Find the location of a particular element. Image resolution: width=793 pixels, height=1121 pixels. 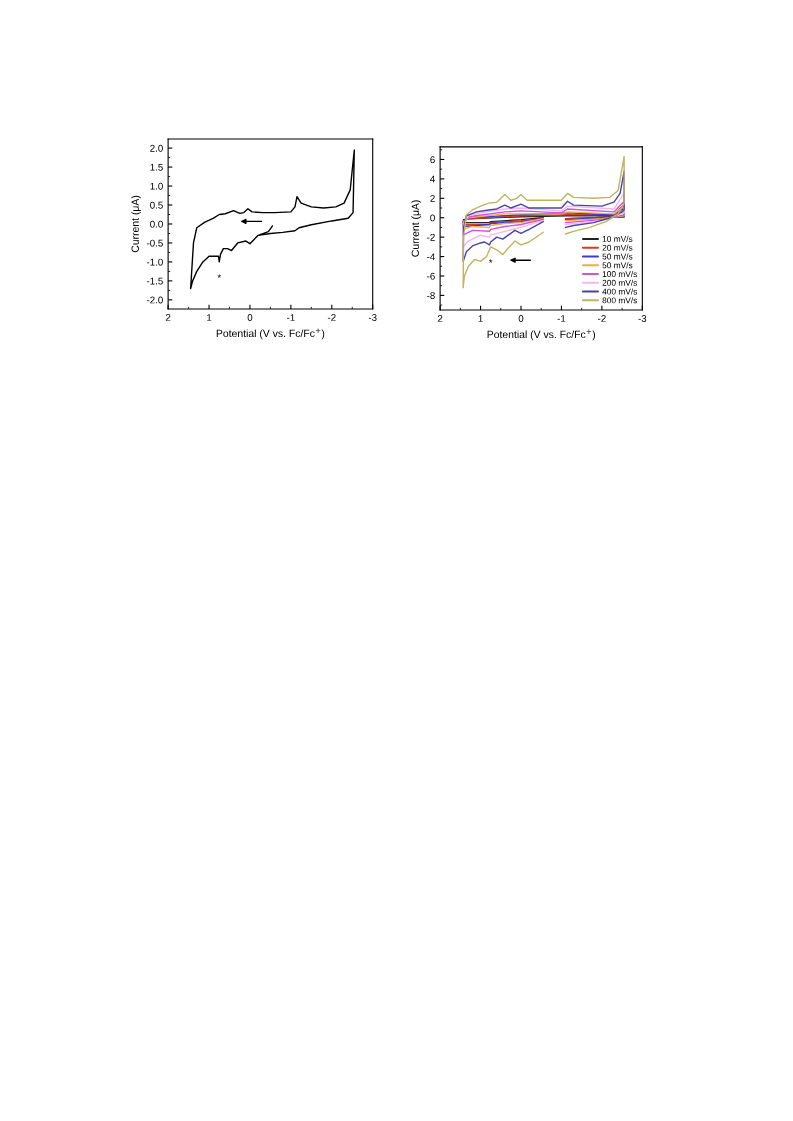

legend-label: 100 mV/s is located at coordinates (620, 273).